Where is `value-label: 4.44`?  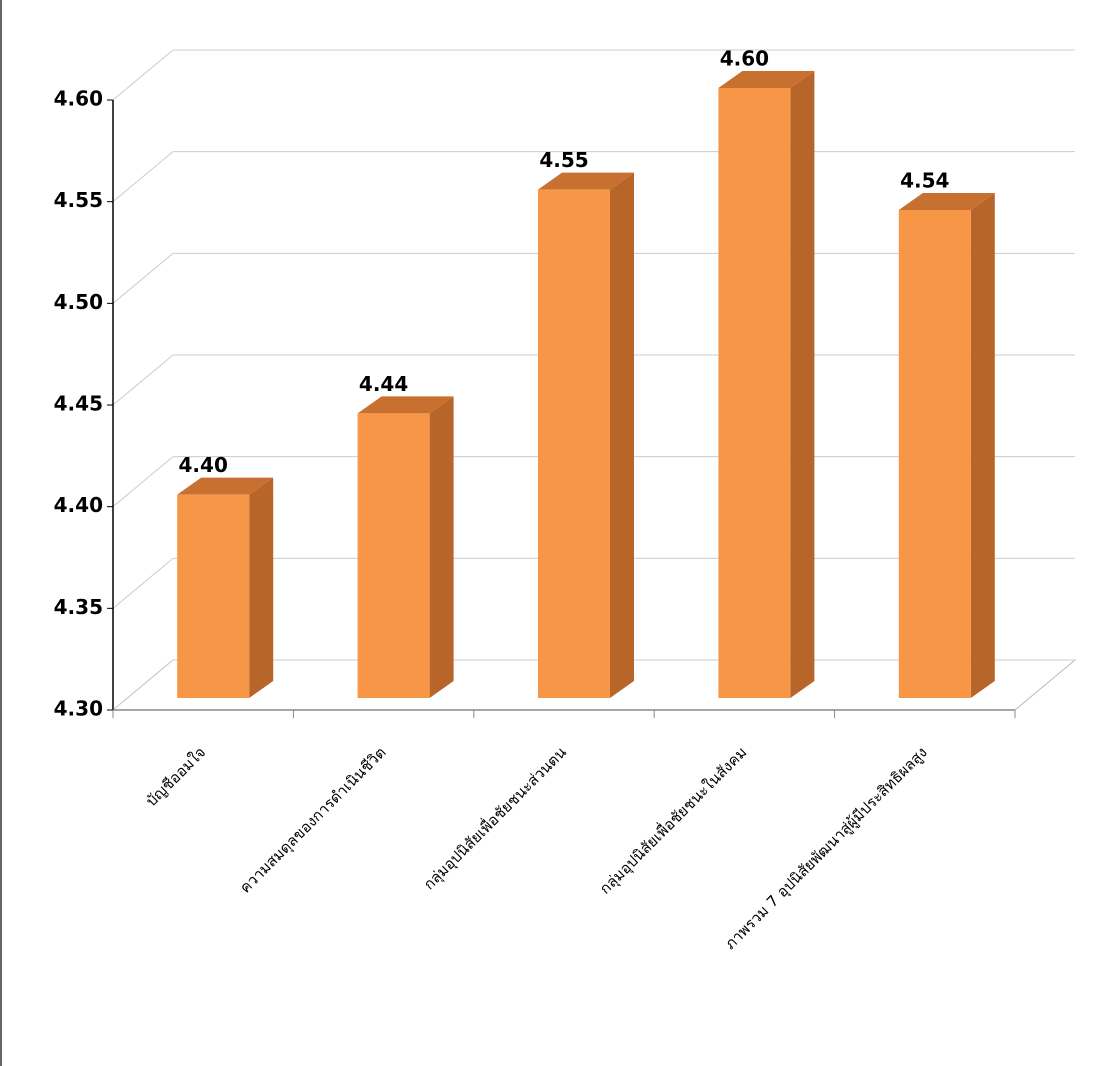 value-label: 4.44 is located at coordinates (383, 384).